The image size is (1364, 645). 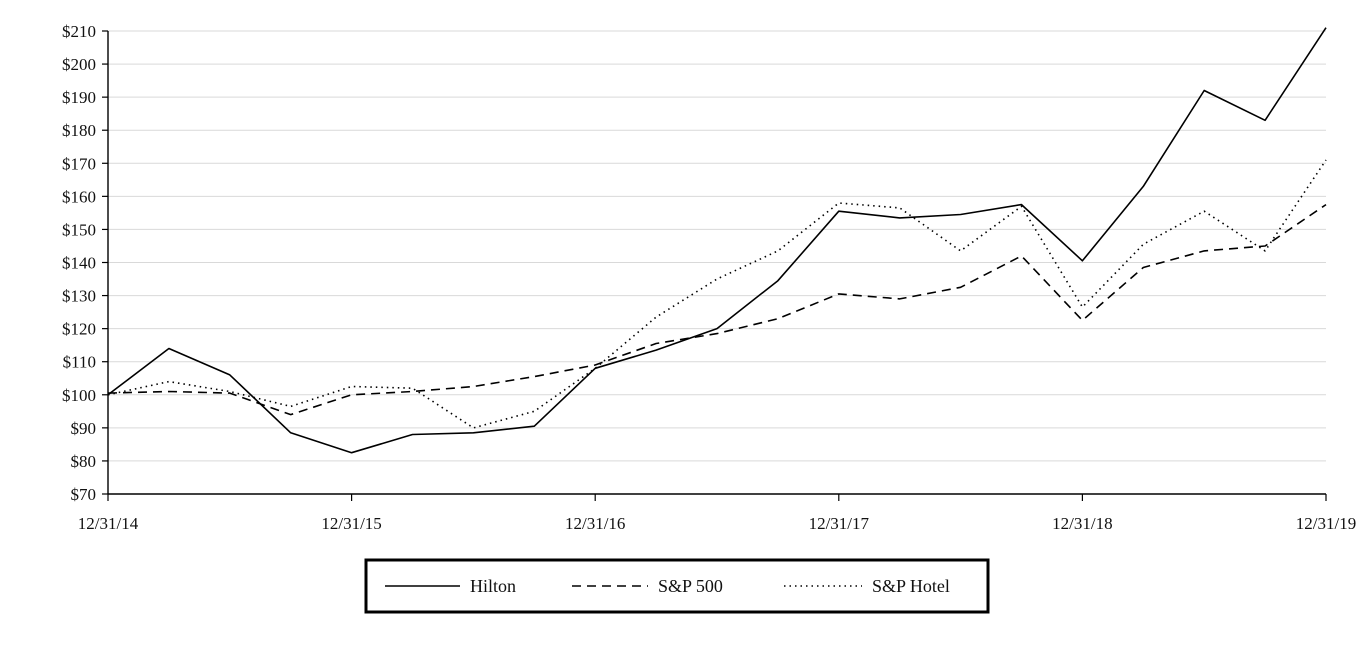 What do you see at coordinates (493, 586) in the screenshot?
I see `legend-label-hilton: Hilton` at bounding box center [493, 586].